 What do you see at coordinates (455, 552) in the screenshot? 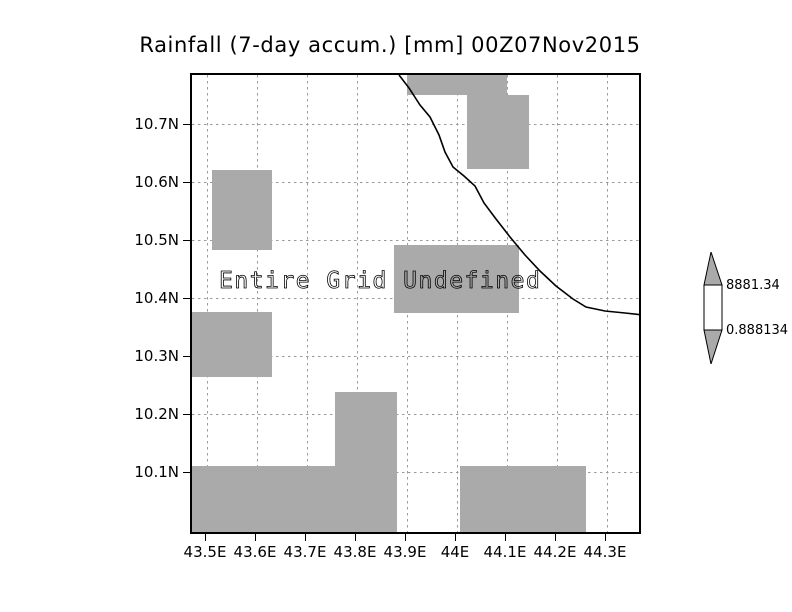
I see `x-axis-label: 44E` at bounding box center [455, 552].